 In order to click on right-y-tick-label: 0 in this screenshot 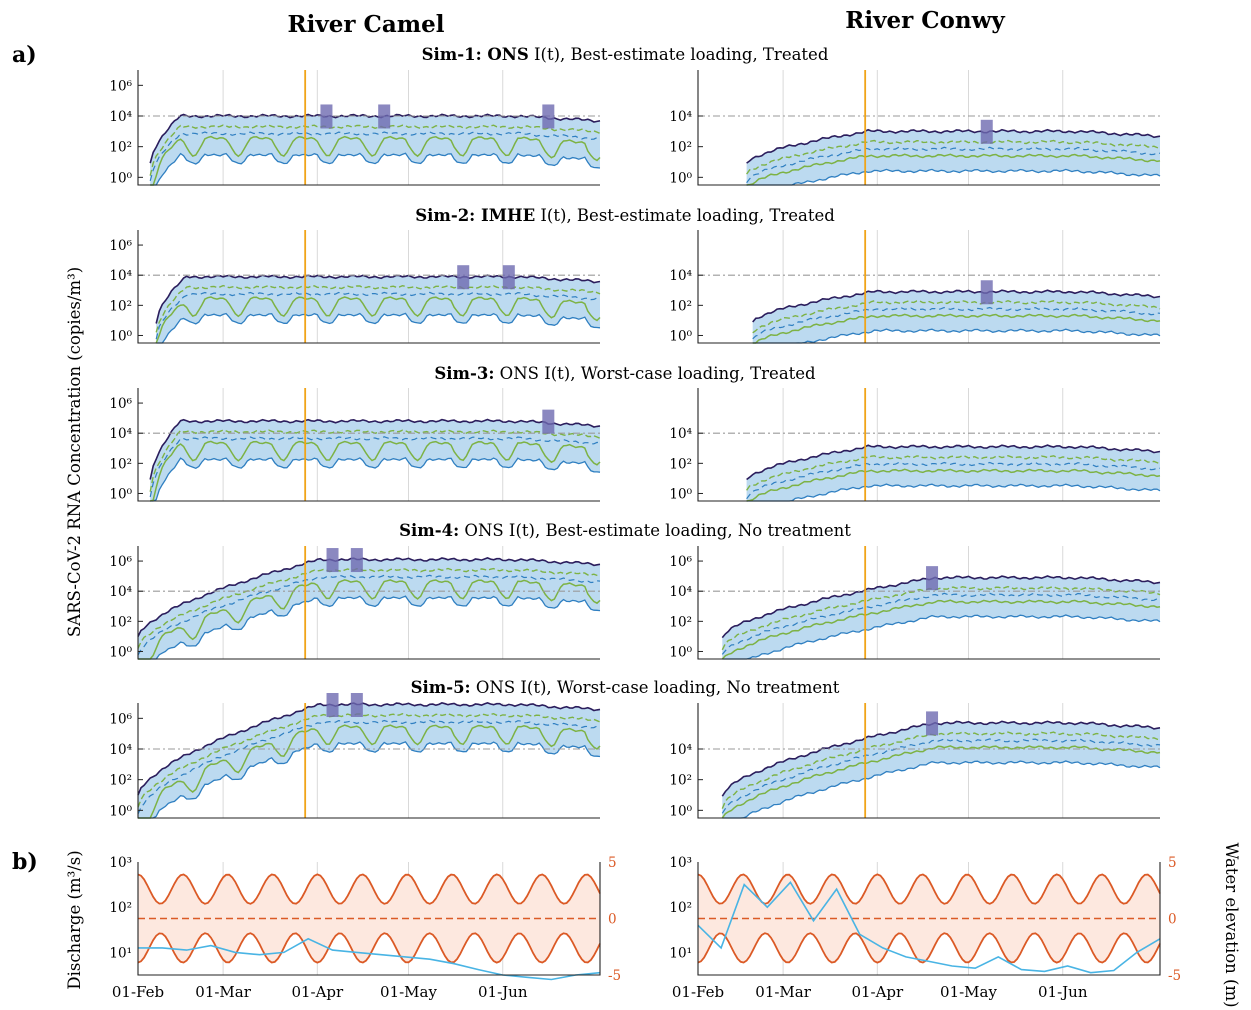, I will do `click(1172, 920)`.